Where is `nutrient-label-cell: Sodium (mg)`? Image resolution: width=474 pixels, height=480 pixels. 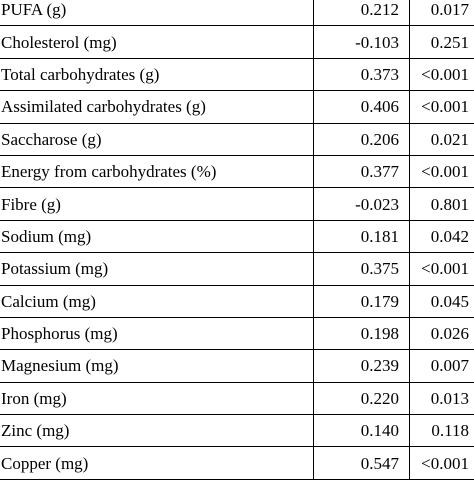 nutrient-label-cell: Sodium (mg) is located at coordinates (157, 236).